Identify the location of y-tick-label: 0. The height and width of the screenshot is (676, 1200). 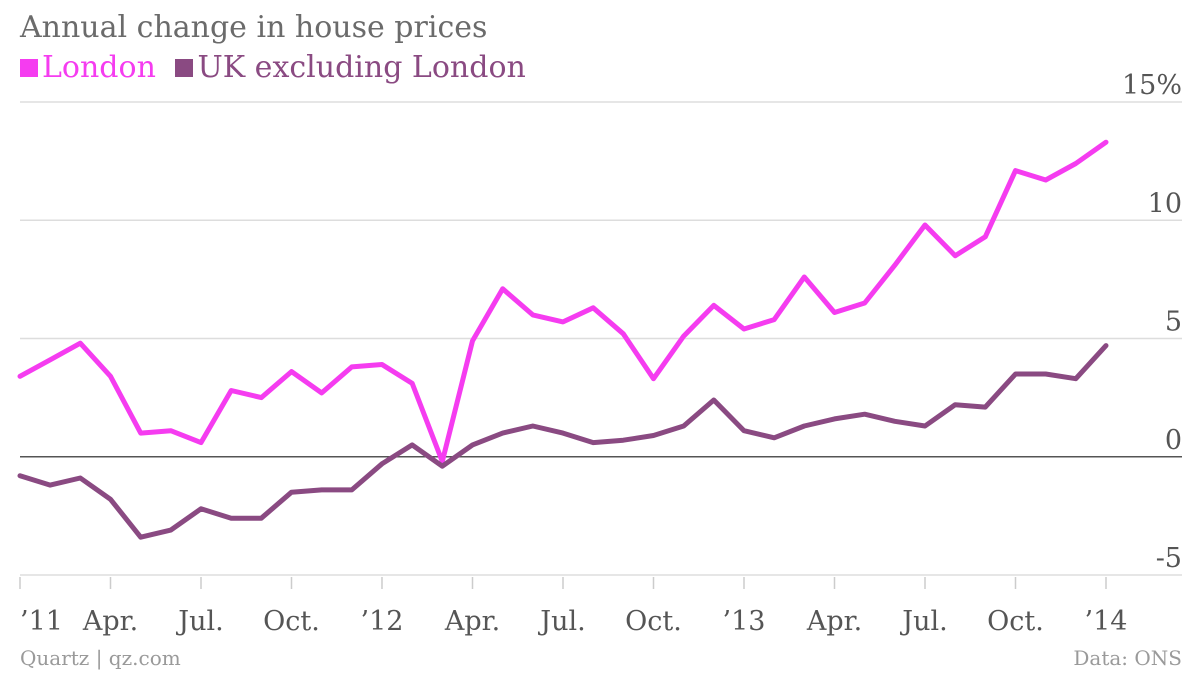
(1173, 440).